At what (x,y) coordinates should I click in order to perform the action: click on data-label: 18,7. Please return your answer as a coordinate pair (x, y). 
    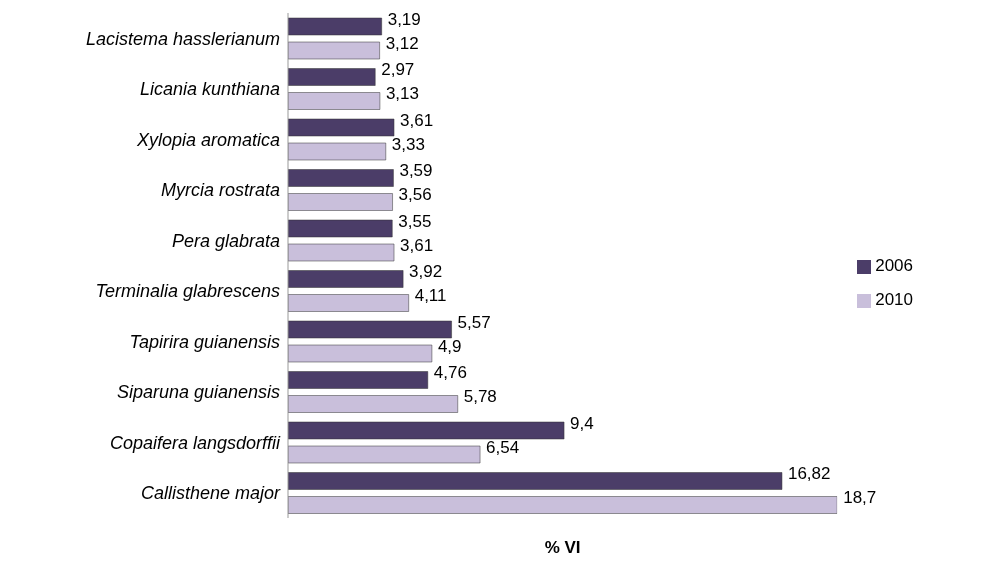
    Looking at the image, I should click on (860, 498).